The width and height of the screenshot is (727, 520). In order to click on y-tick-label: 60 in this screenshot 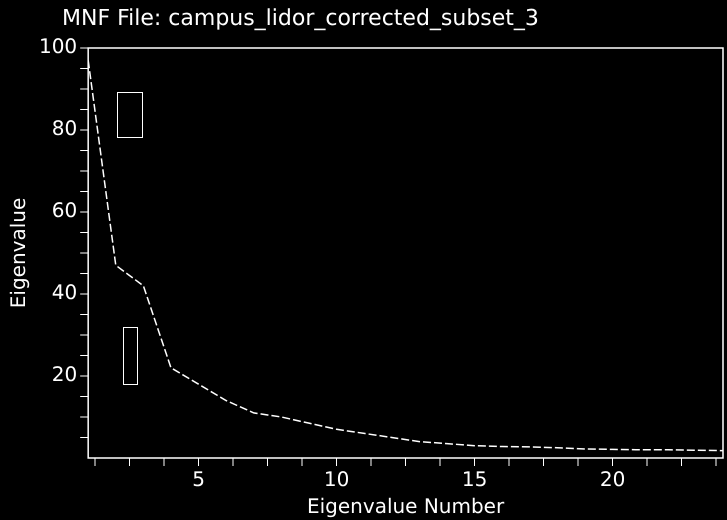, I will do `click(65, 210)`.